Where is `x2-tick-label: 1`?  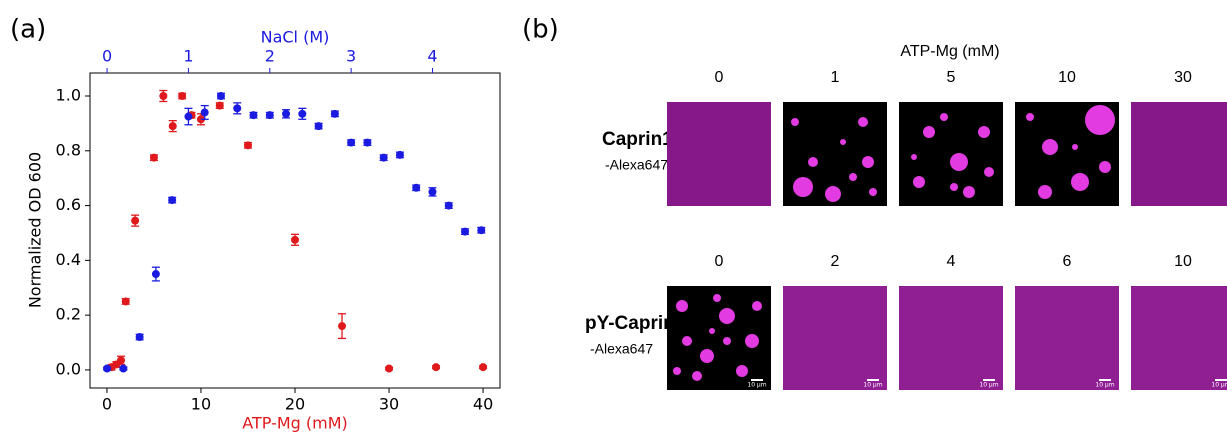 x2-tick-label: 1 is located at coordinates (188, 56).